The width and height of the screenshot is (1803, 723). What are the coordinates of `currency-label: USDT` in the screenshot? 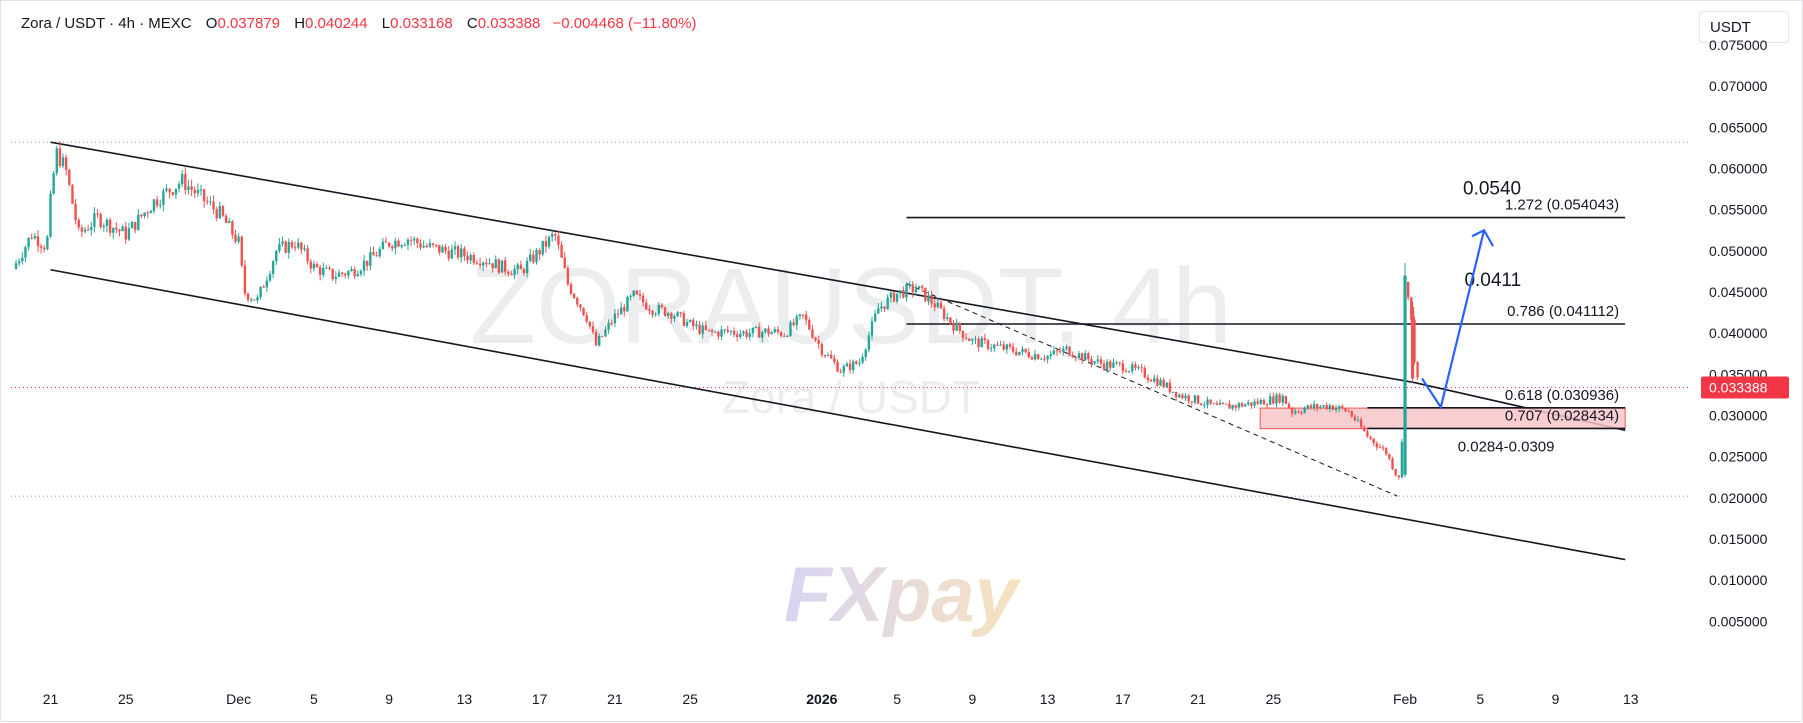 It's located at (1730, 27).